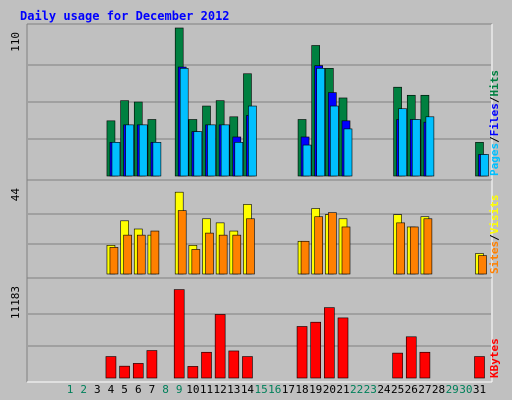  What do you see at coordinates (384, 389) in the screenshot?
I see `x-tick-day-24: 24` at bounding box center [384, 389].